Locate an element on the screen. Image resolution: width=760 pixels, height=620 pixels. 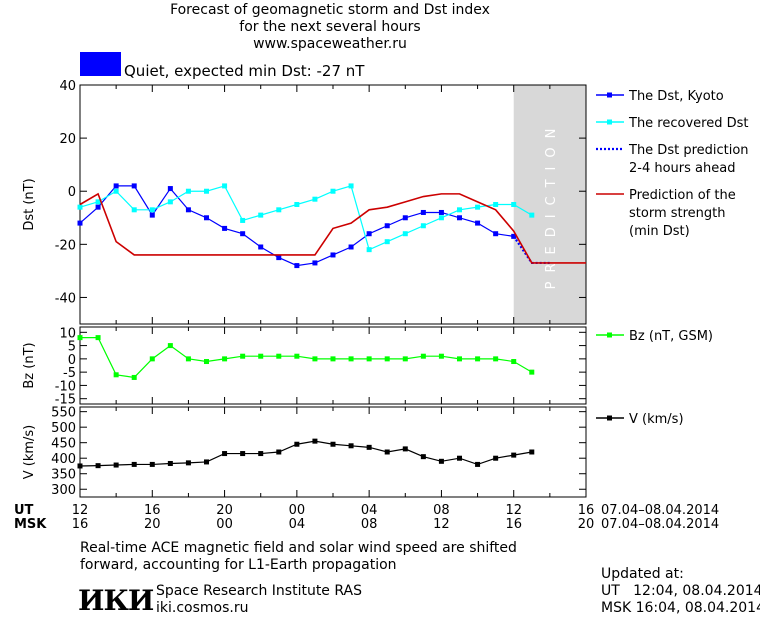
y-tick-label: 450 is located at coordinates (63, 444).